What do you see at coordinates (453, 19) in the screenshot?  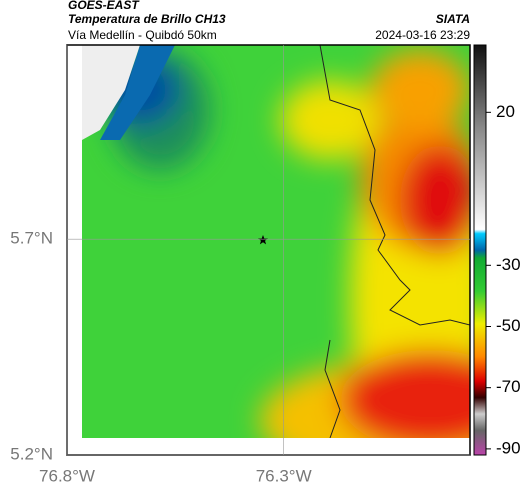 I see `source: SIATA` at bounding box center [453, 19].